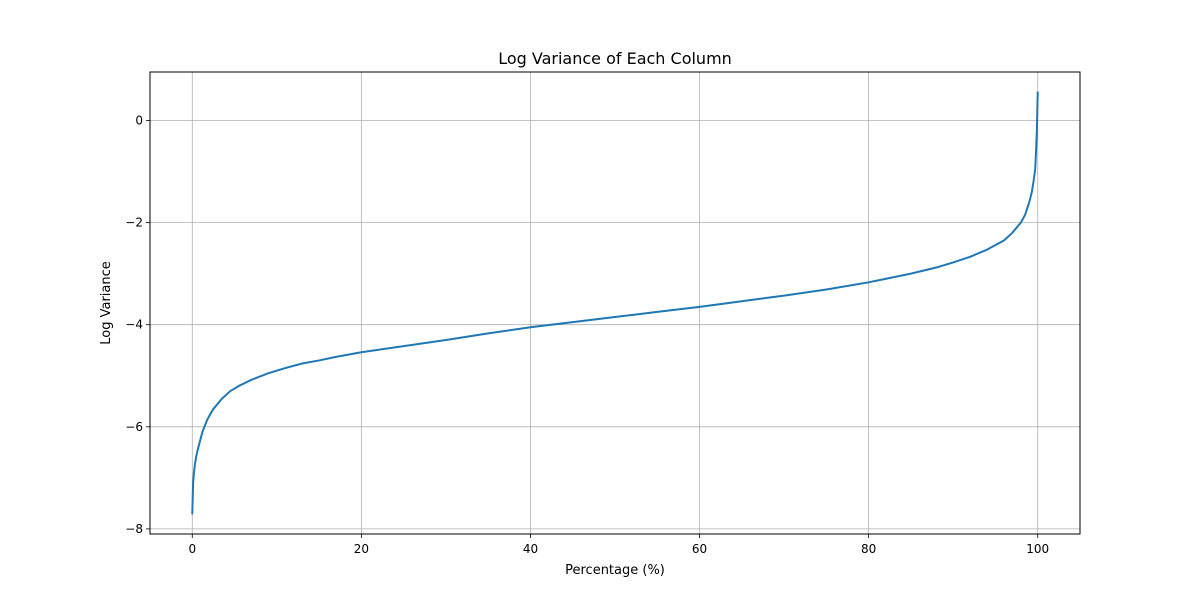 This screenshot has height=600, width=1200. What do you see at coordinates (134, 529) in the screenshot?
I see `y-tick-label: −8` at bounding box center [134, 529].